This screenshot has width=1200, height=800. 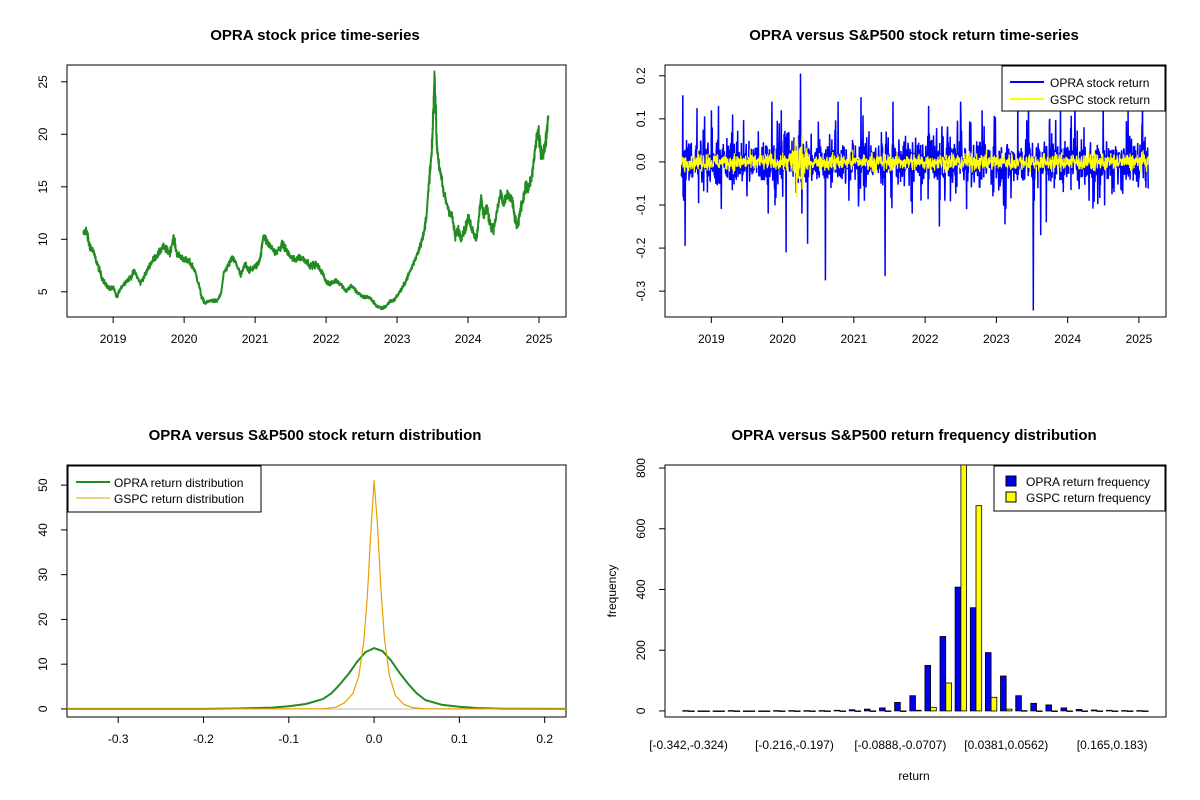 What do you see at coordinates (925, 339) in the screenshot?
I see `x-tick-label: 2022` at bounding box center [925, 339].